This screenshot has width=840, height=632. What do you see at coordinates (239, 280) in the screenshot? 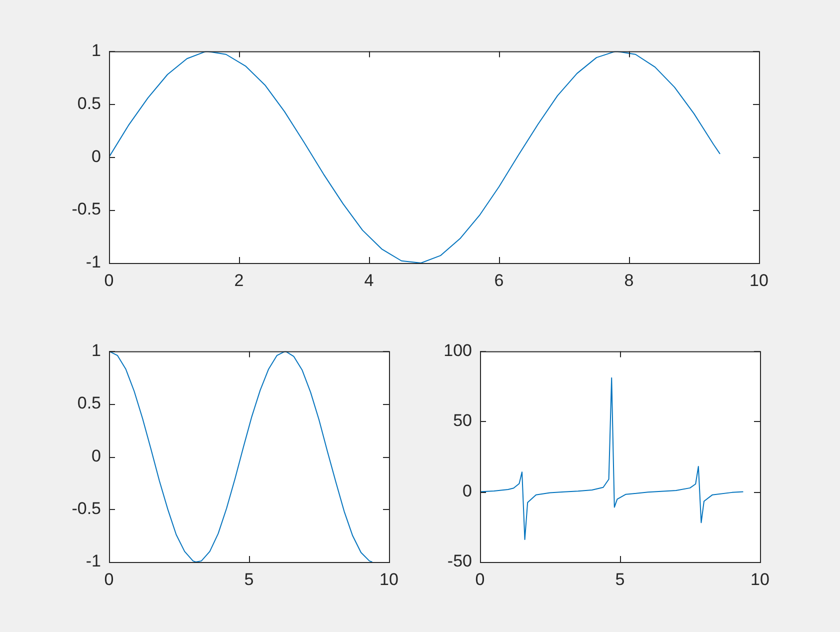
I see `x-tick-label: 2` at bounding box center [239, 280].